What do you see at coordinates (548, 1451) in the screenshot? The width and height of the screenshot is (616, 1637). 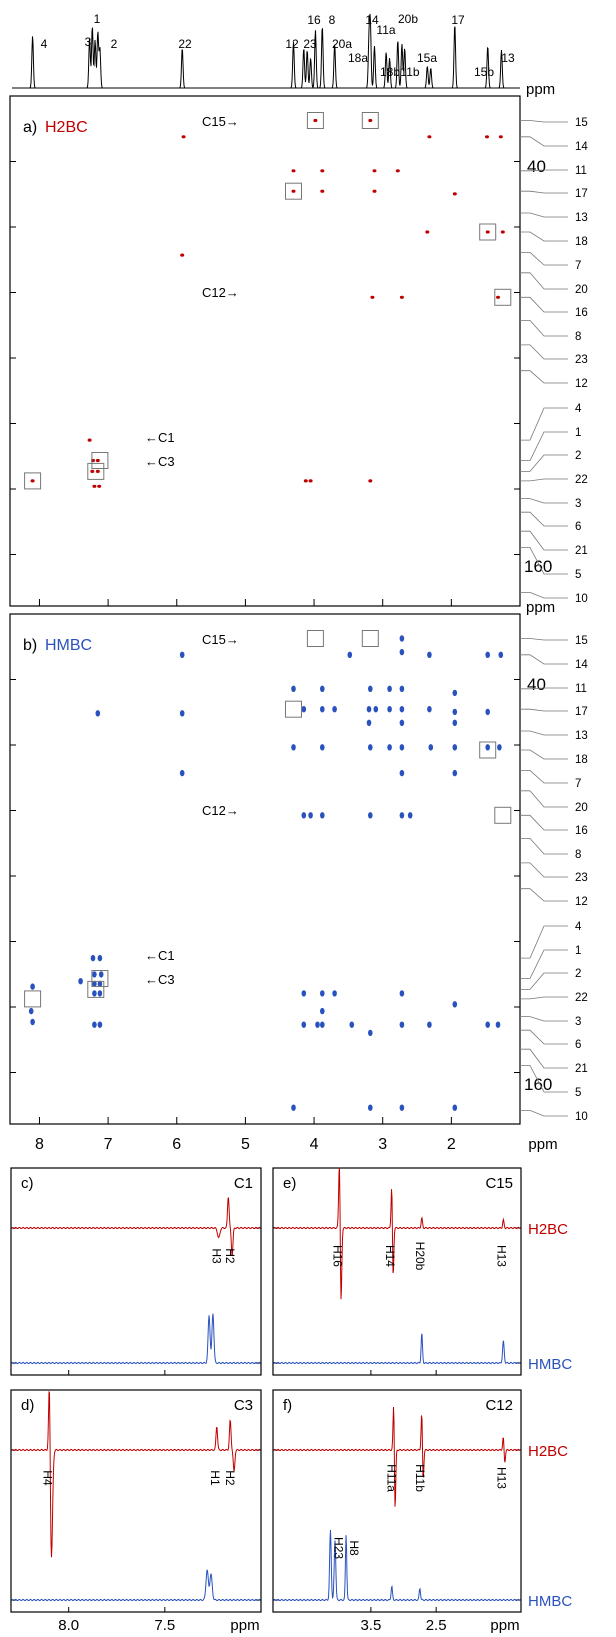 I see `trace-name-h2bc: H2BC` at bounding box center [548, 1451].